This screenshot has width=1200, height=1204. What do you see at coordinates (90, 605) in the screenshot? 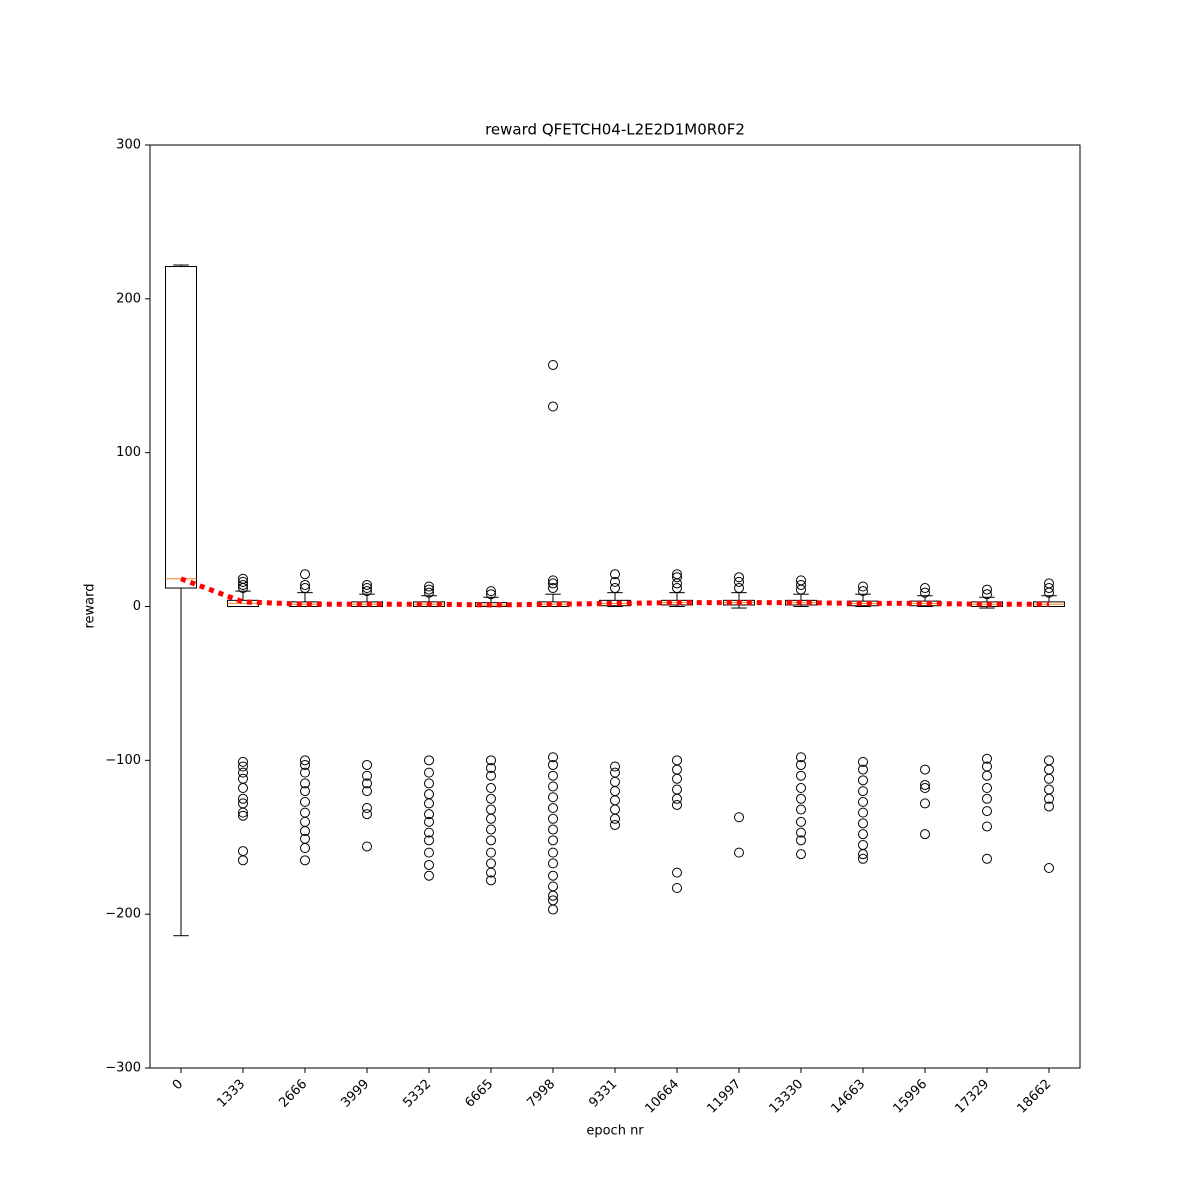
I see `y-axis-label: reward` at bounding box center [90, 605].